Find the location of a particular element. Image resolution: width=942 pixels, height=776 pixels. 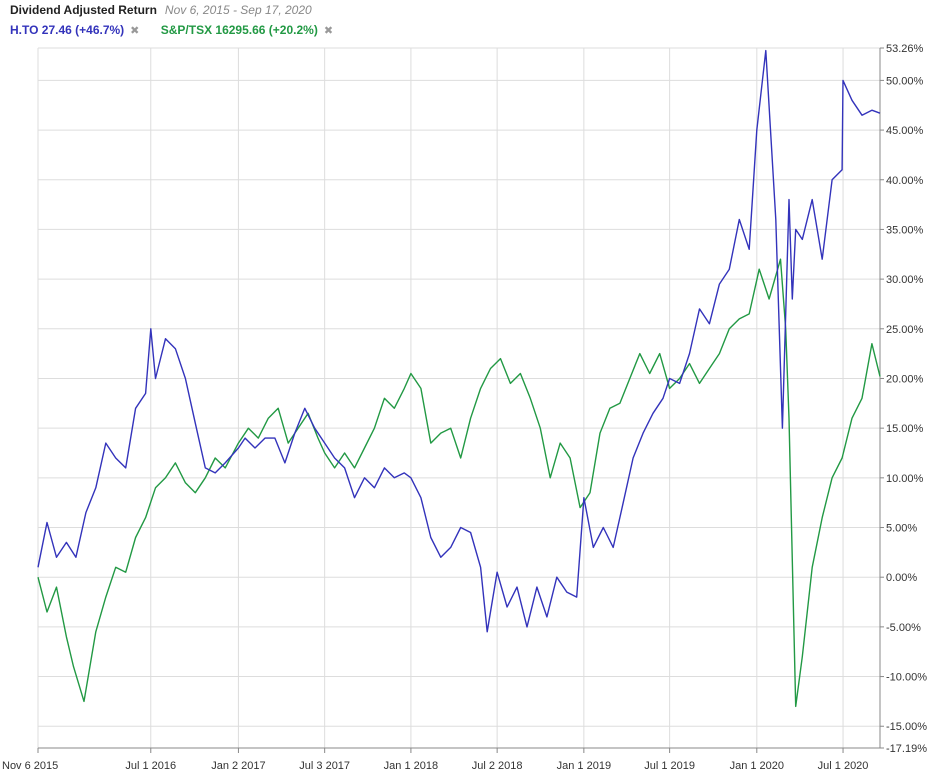

x-tick-label: Jan 1 2018 is located at coordinates (411, 766).